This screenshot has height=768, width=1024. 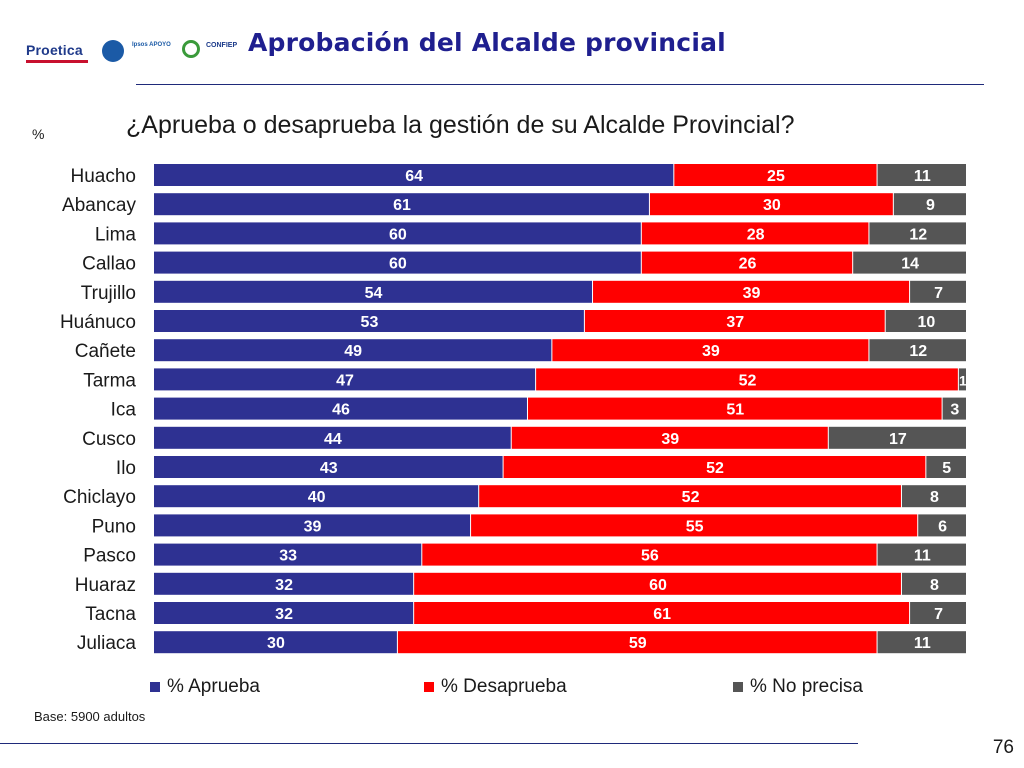 I want to click on bar-huaraz-no-precisa, so click(x=933, y=583).